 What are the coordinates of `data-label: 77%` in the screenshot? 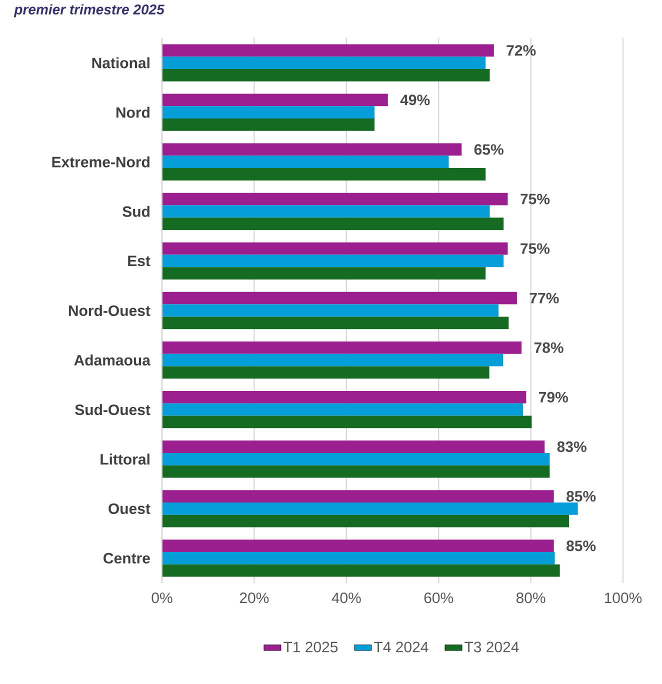 It's located at (544, 298).